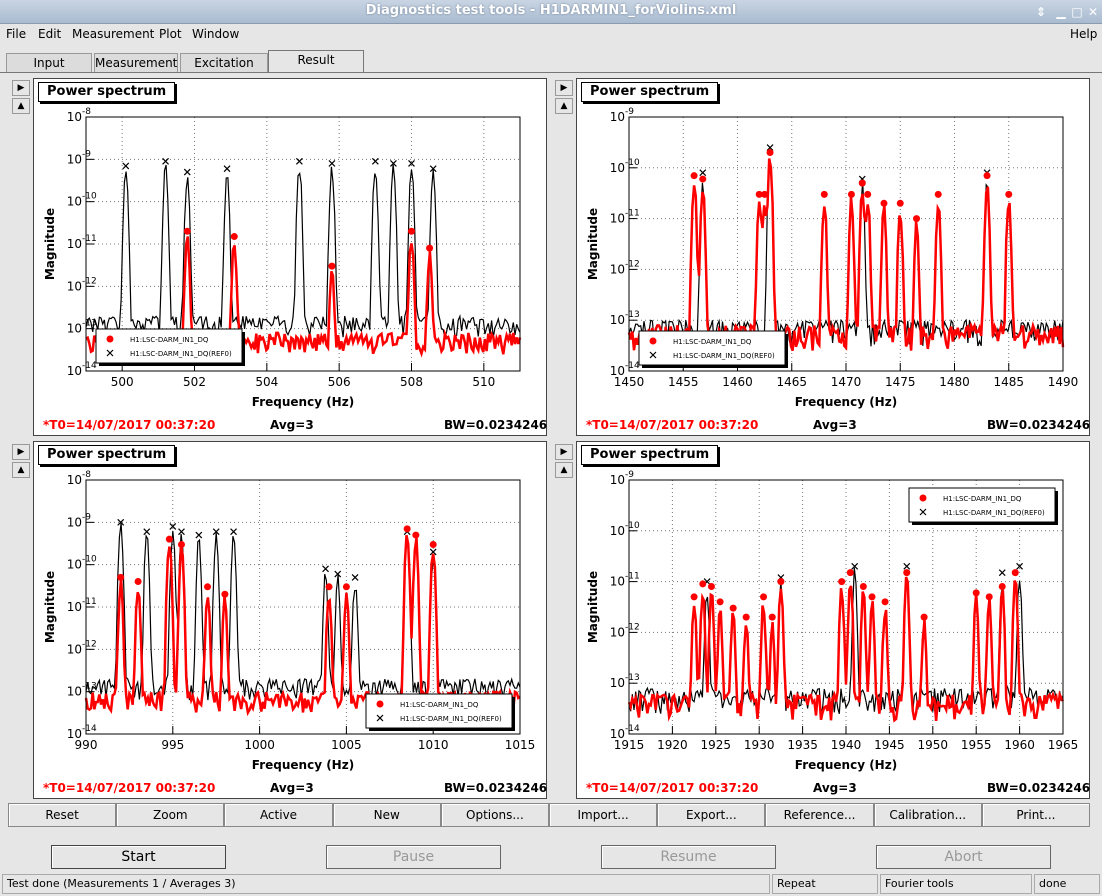 The width and height of the screenshot is (1102, 896). I want to click on panel2-next-icon: ▶, so click(564, 88).